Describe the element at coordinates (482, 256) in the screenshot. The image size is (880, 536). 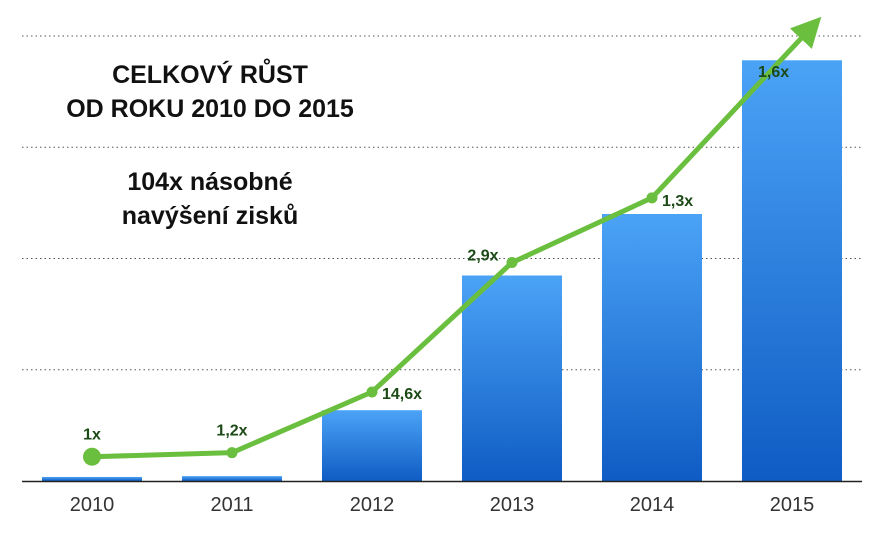
I see `growth-label: 2,9x` at that location.